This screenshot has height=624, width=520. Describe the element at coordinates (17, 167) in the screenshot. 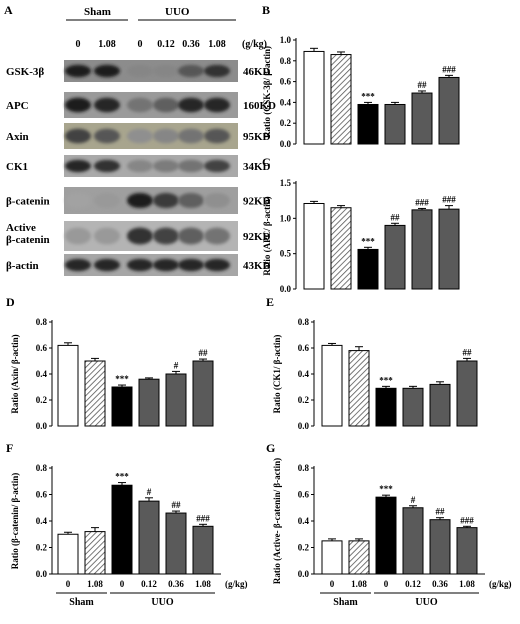

I see `blot-row-label: CK1` at that location.